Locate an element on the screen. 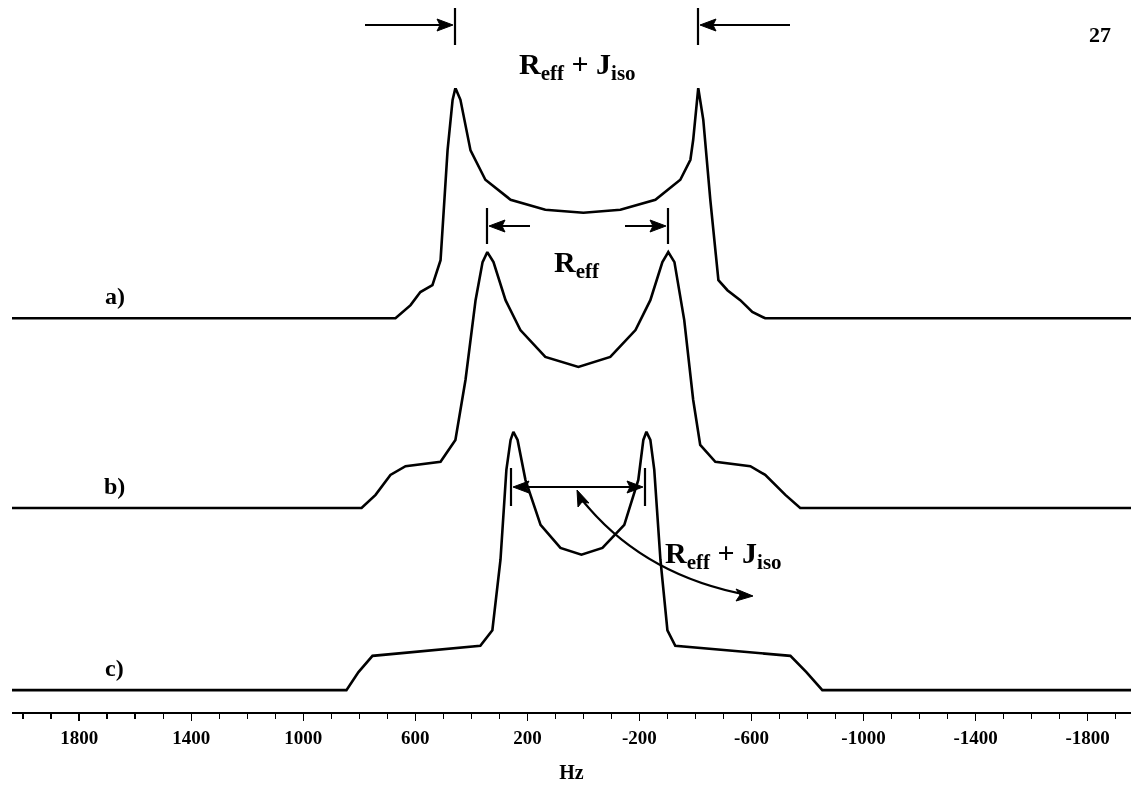  x-tick-label: -1800 is located at coordinates (1087, 737).